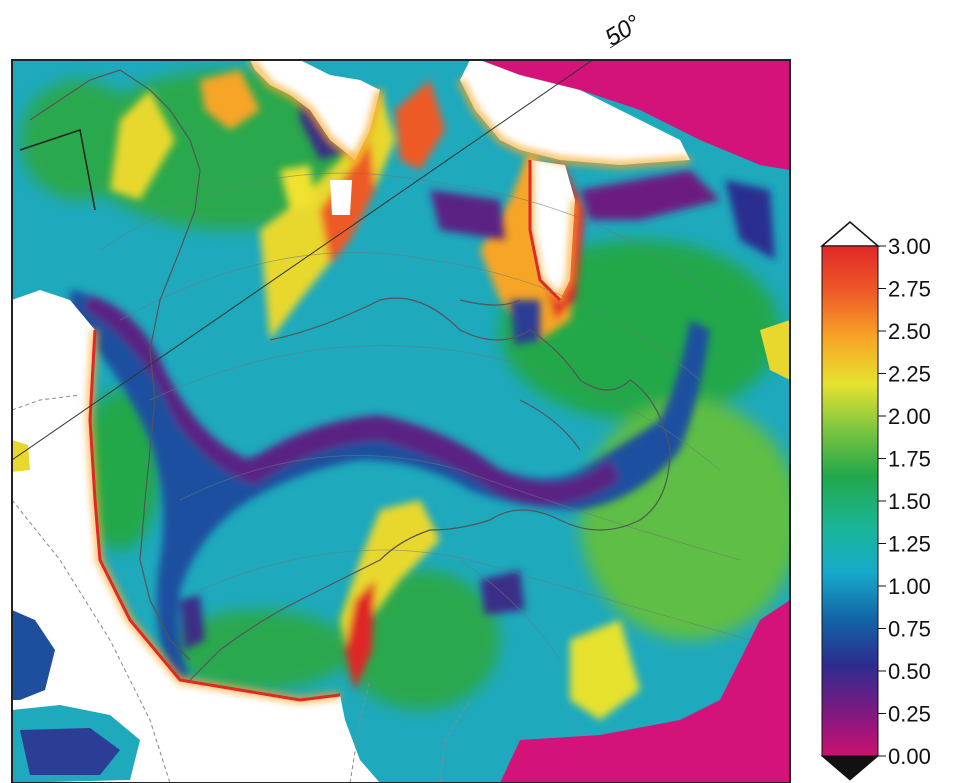 The image size is (959, 783). Describe the element at coordinates (909, 671) in the screenshot. I see `colorbar-tick-label: 0.50` at that location.